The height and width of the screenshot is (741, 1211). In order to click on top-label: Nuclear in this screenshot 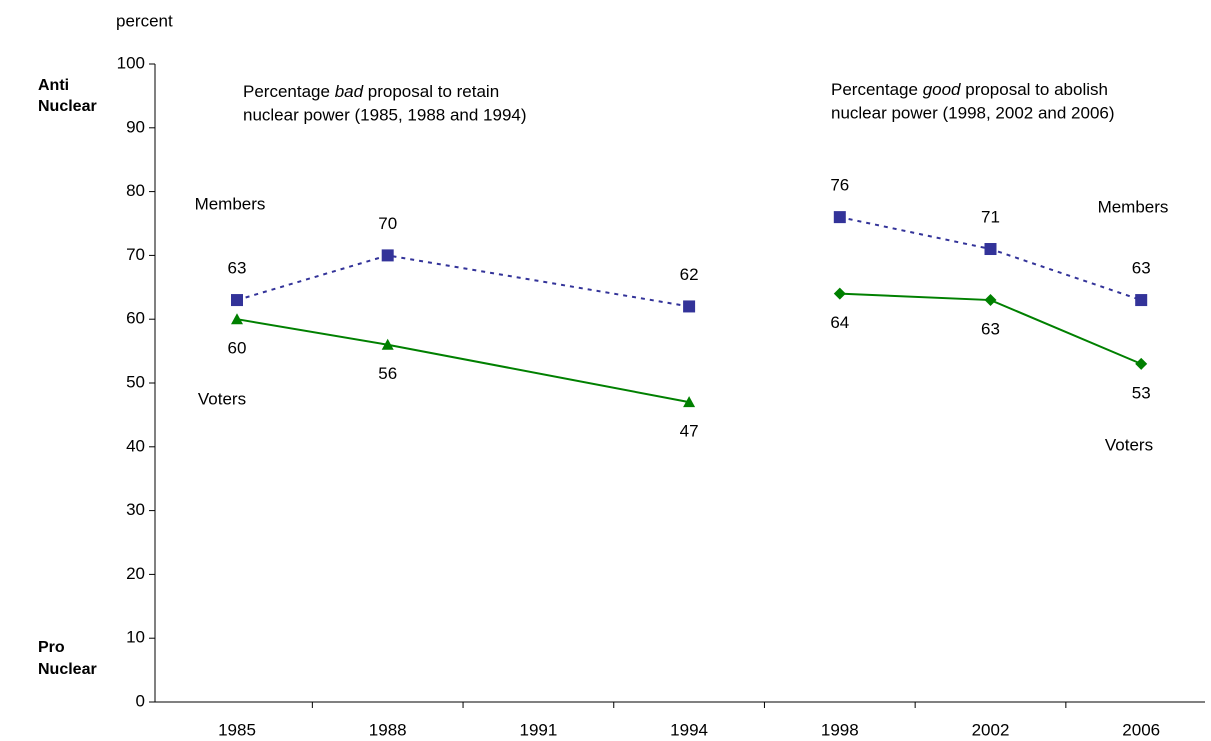, I will do `click(67, 106)`.